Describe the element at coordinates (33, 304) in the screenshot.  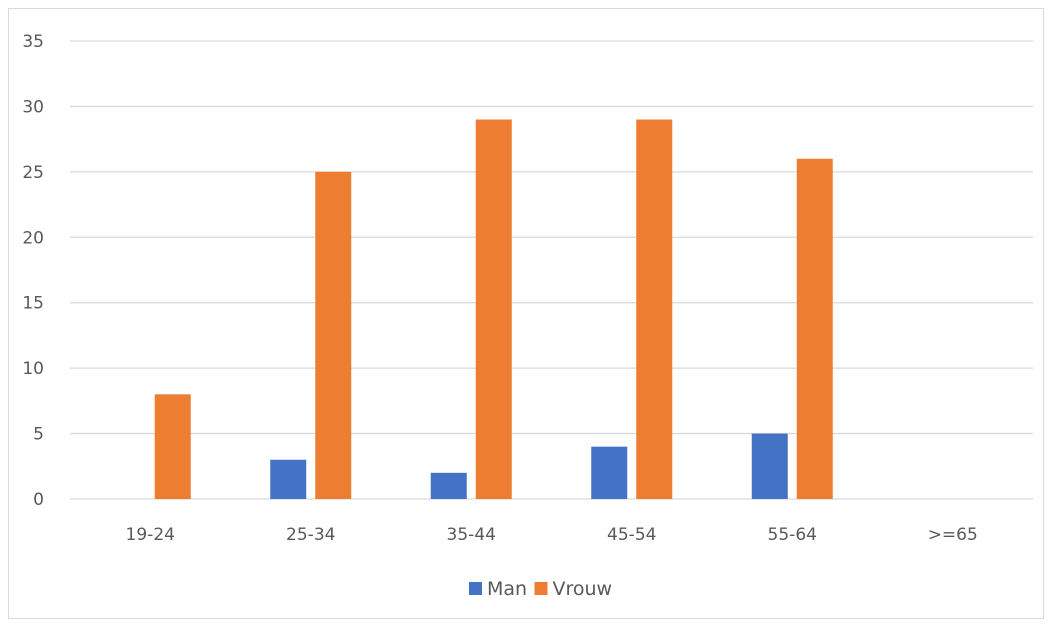
I see `y-tick-label: 15` at that location.